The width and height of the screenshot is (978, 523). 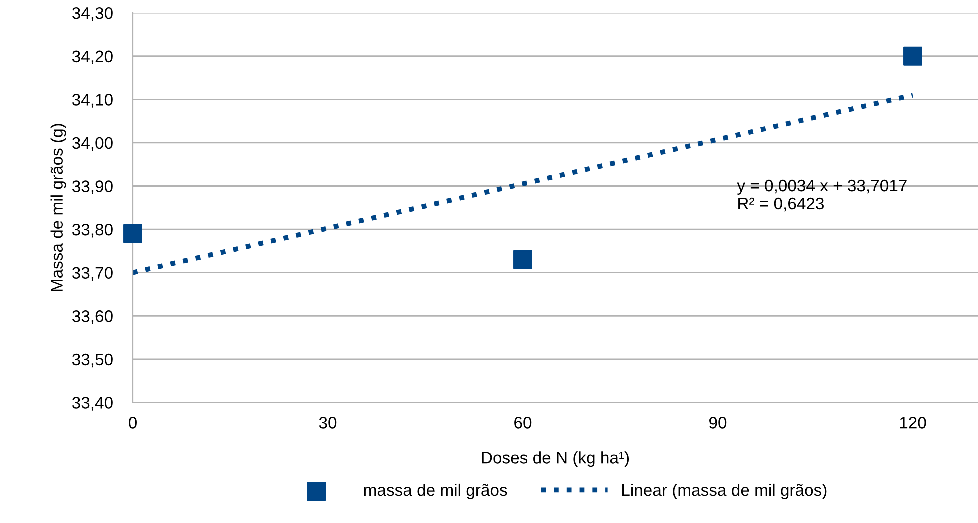 What do you see at coordinates (523, 423) in the screenshot?
I see `x-tick-label: 60` at bounding box center [523, 423].